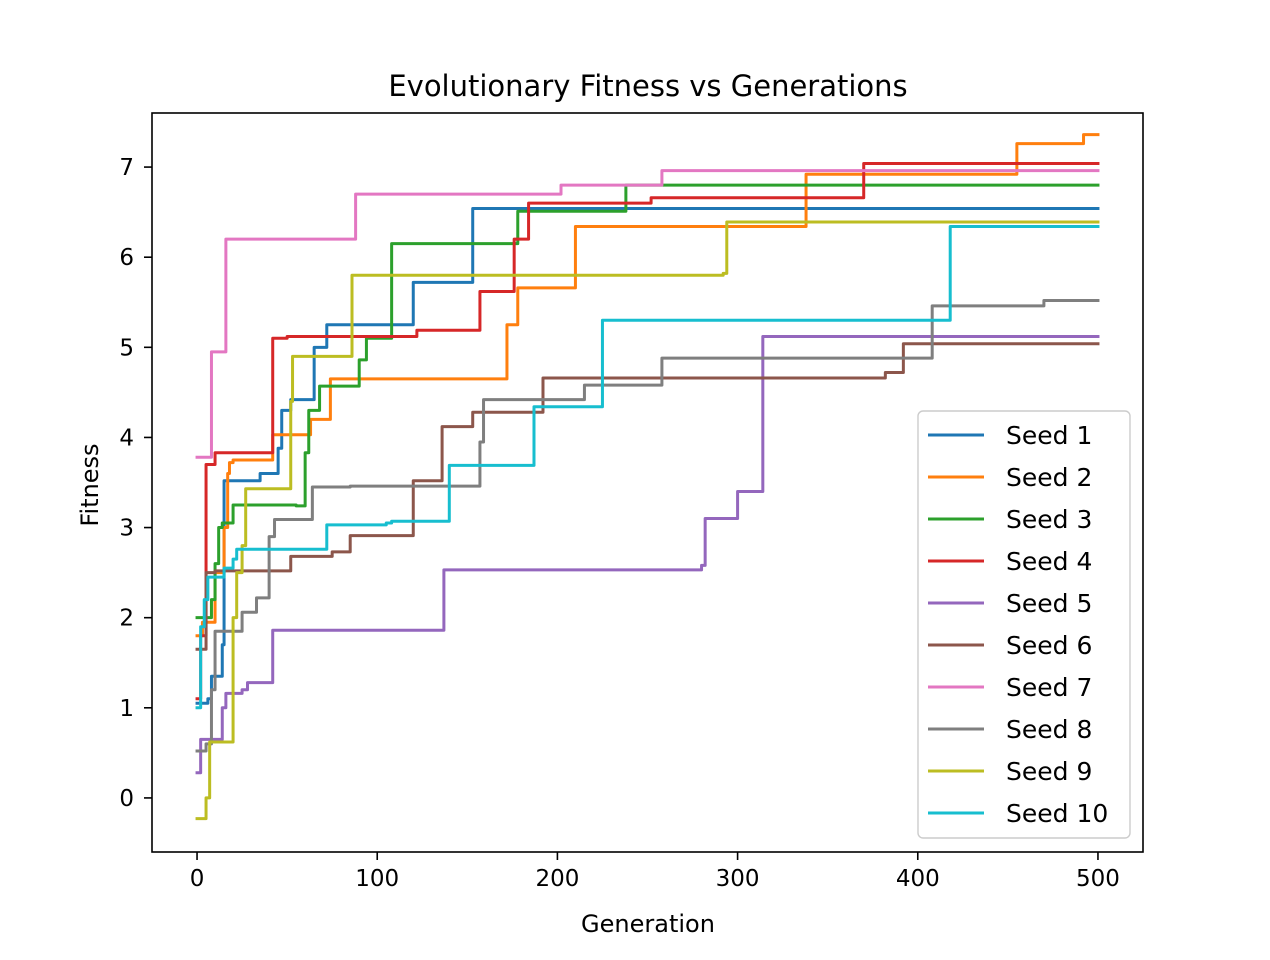 The image size is (1270, 960). What do you see at coordinates (648, 924) in the screenshot?
I see `x-axis-label: Generation` at bounding box center [648, 924].